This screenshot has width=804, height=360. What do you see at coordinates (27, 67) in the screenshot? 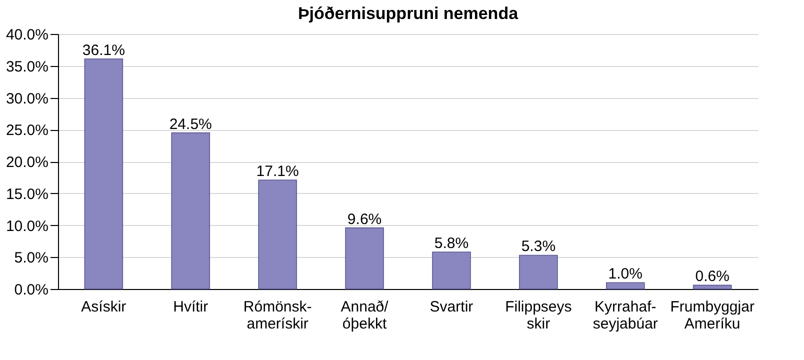
I see `y-tick-label: 35.0%` at bounding box center [27, 67].